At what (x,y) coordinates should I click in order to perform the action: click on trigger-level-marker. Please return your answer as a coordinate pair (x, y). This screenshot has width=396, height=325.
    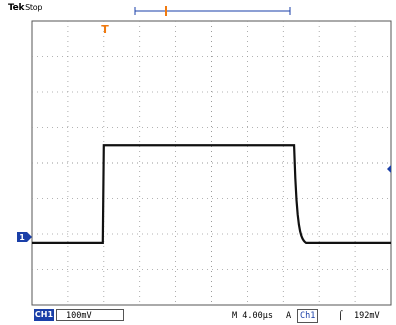
    Looking at the image, I should click on (389, 169).